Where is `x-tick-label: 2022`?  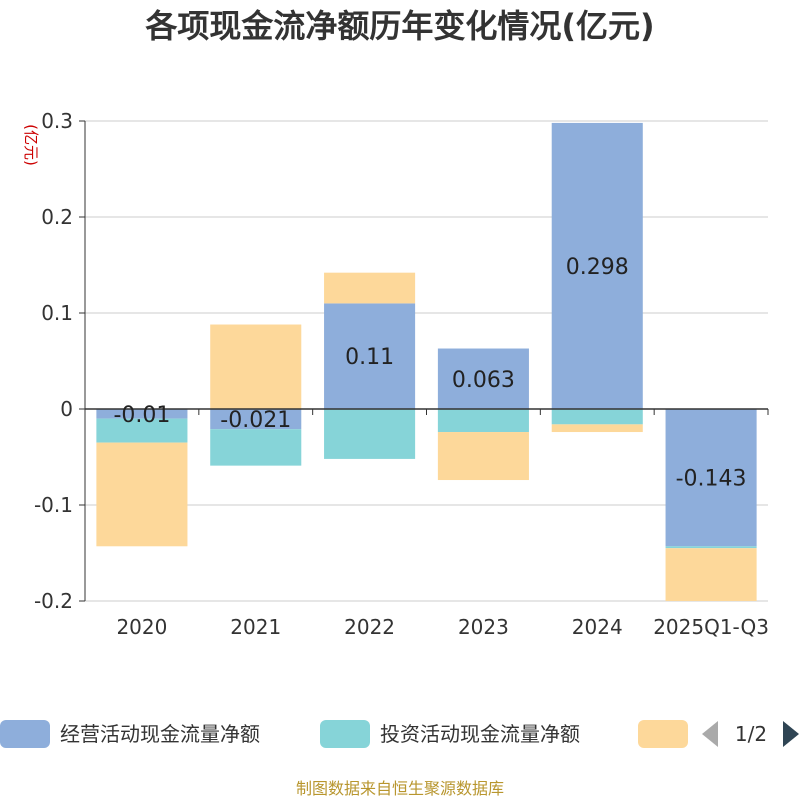 x-tick-label: 2022 is located at coordinates (369, 627).